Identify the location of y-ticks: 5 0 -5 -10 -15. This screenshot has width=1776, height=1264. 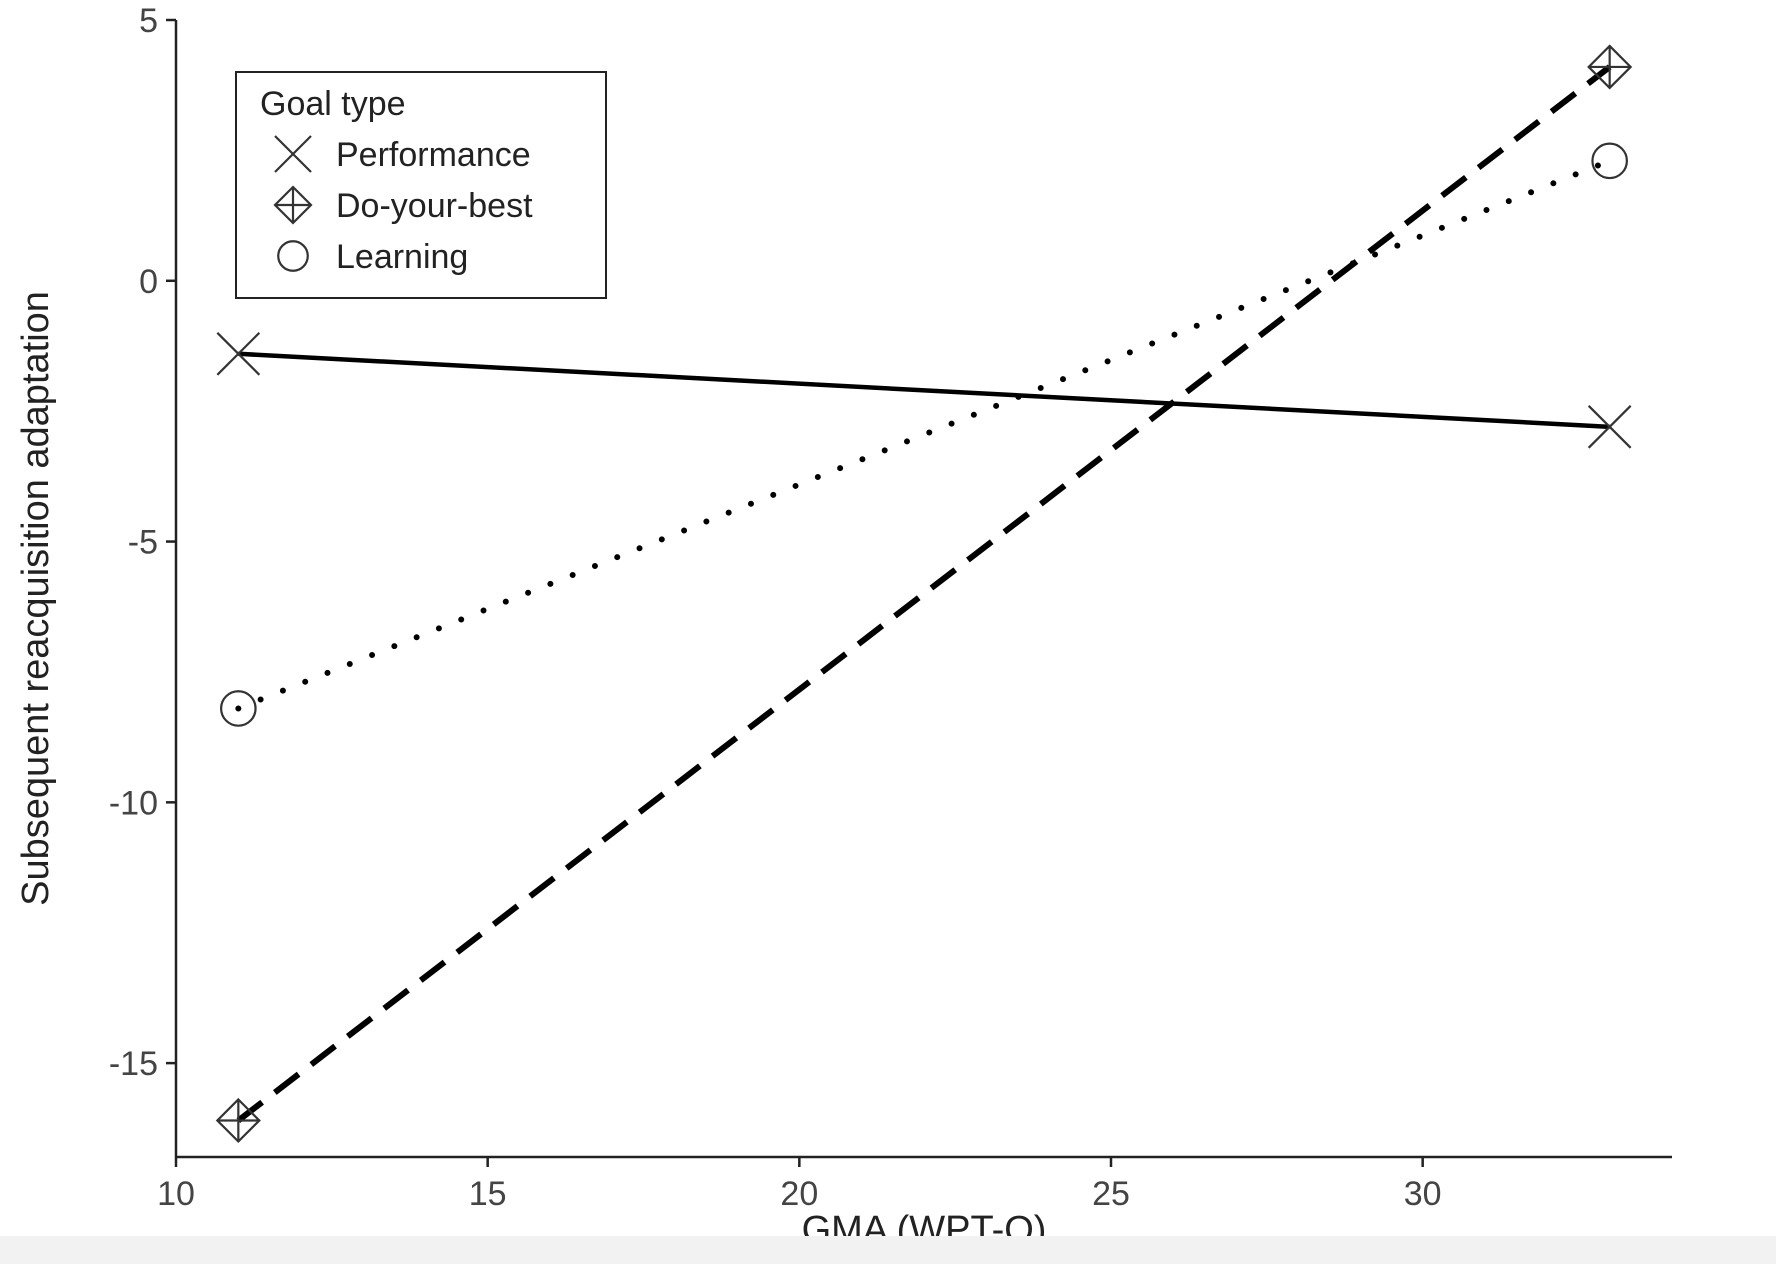
(142, 542).